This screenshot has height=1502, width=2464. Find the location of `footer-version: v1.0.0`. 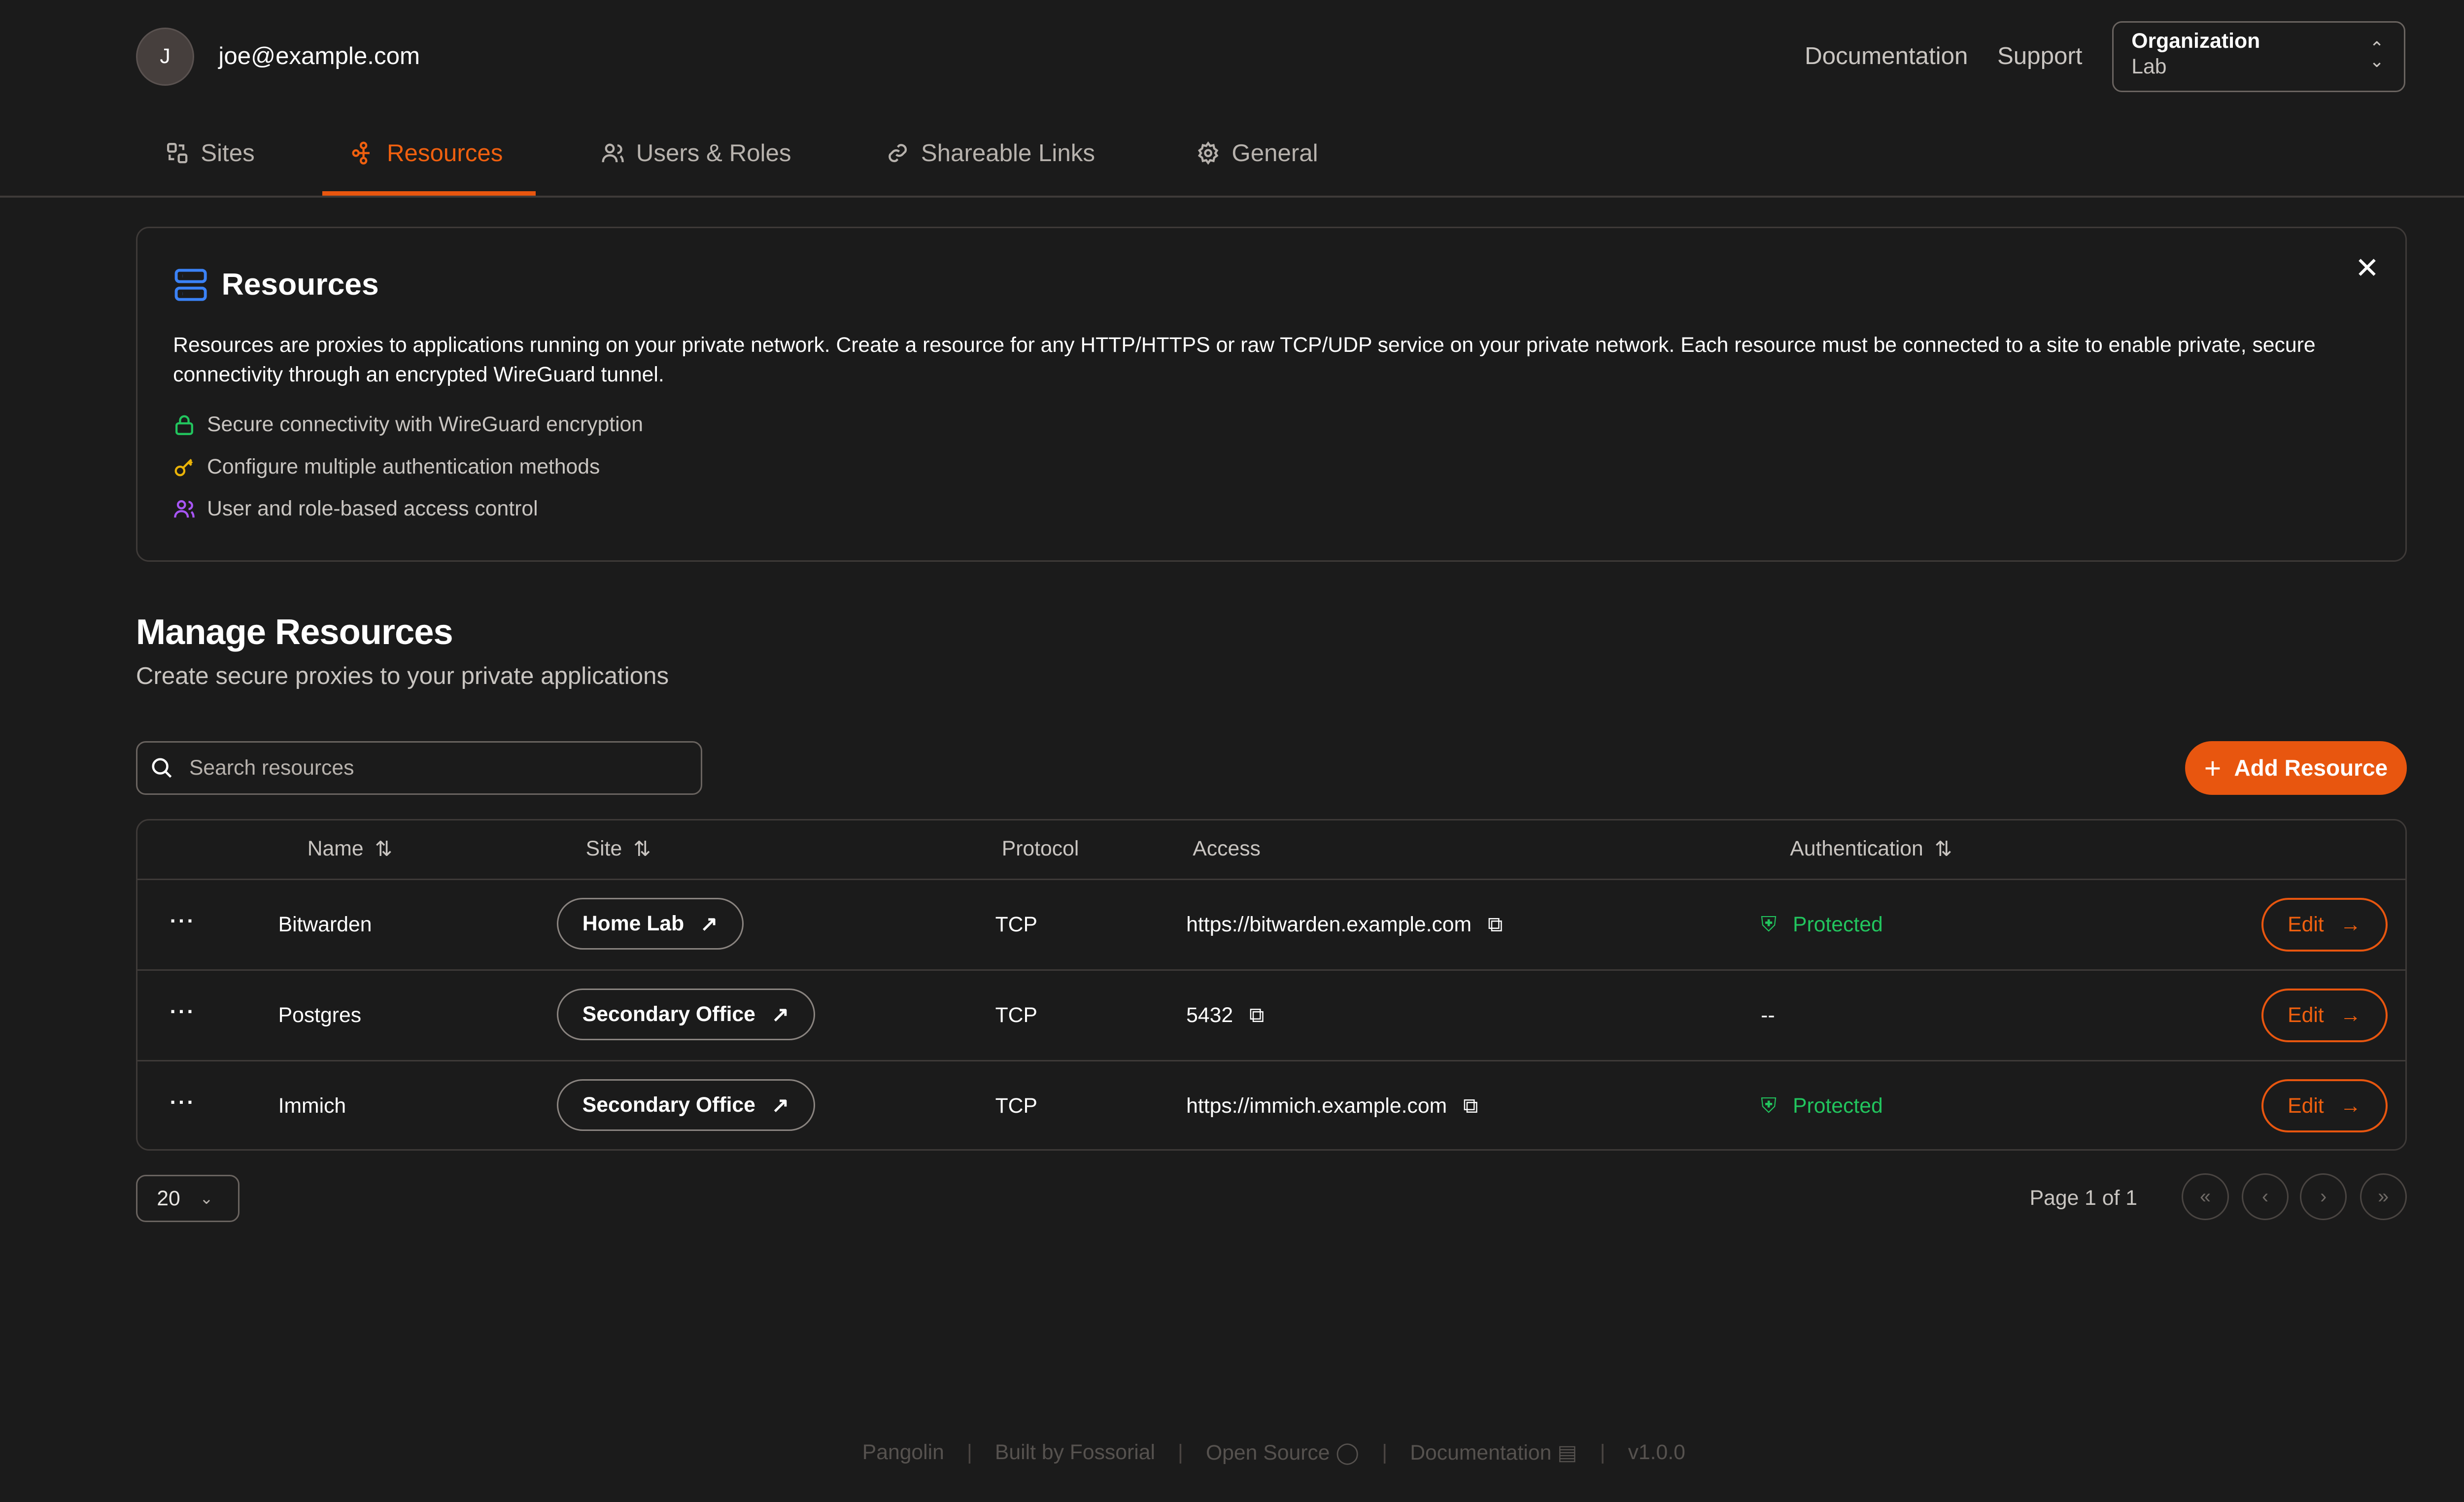

footer-version: v1.0.0 is located at coordinates (1656, 1452).